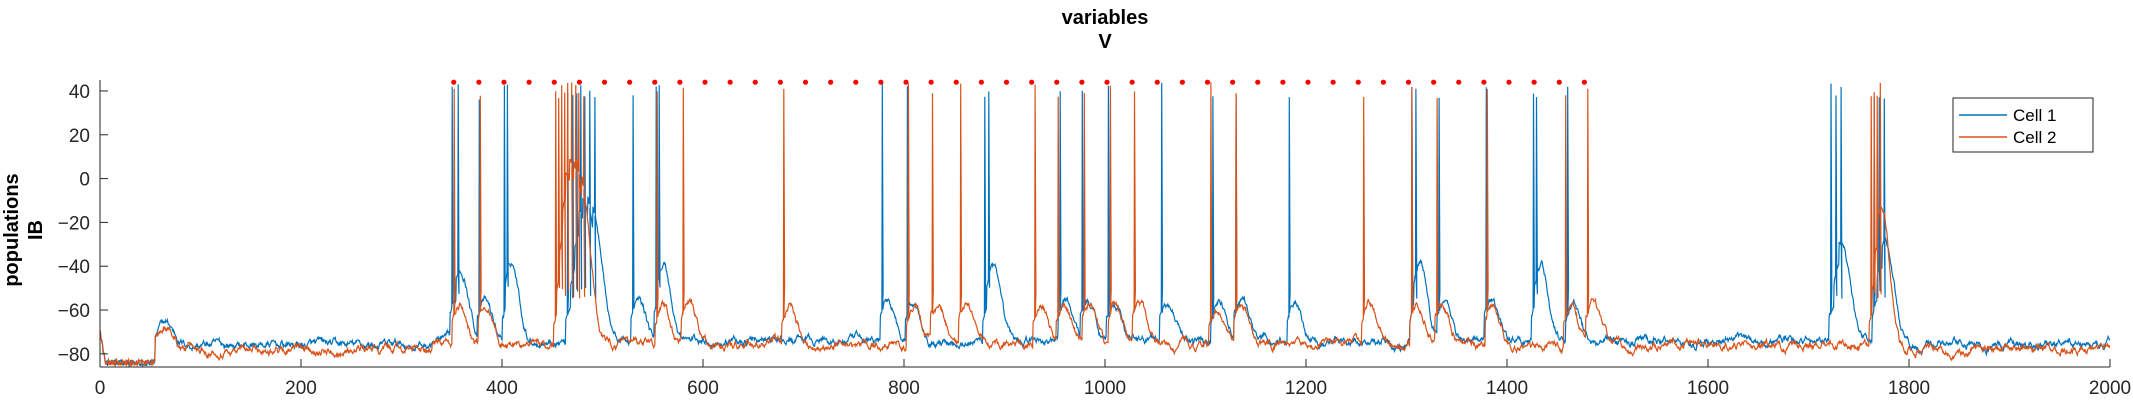 This screenshot has width=2133, height=400. I want to click on x-tick-label: 1200, so click(1306, 388).